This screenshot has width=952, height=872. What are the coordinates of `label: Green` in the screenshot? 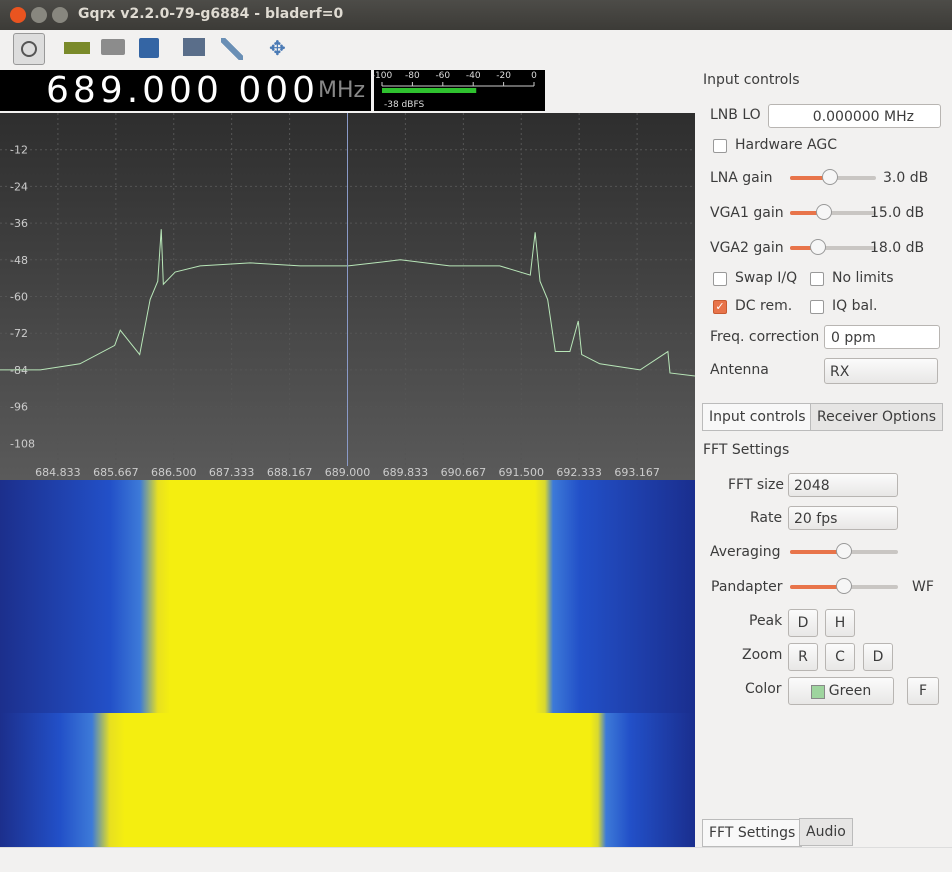 It's located at (850, 691).